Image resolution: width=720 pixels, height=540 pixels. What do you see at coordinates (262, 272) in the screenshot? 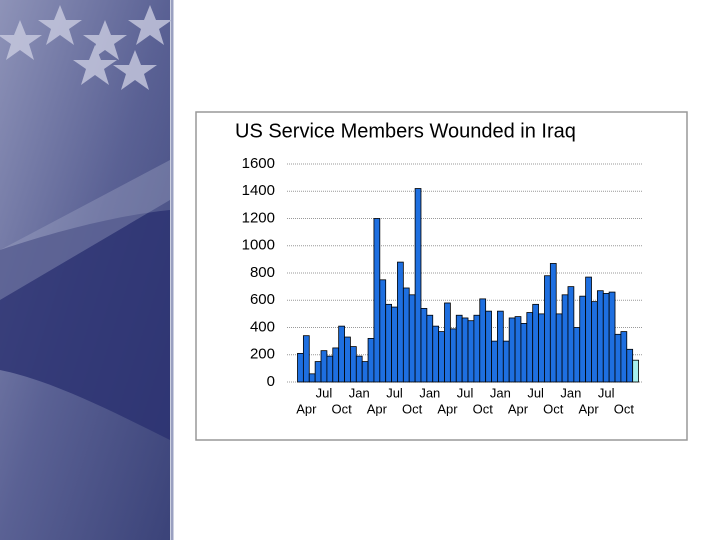
I see `y-tick-label: 800` at bounding box center [262, 272].